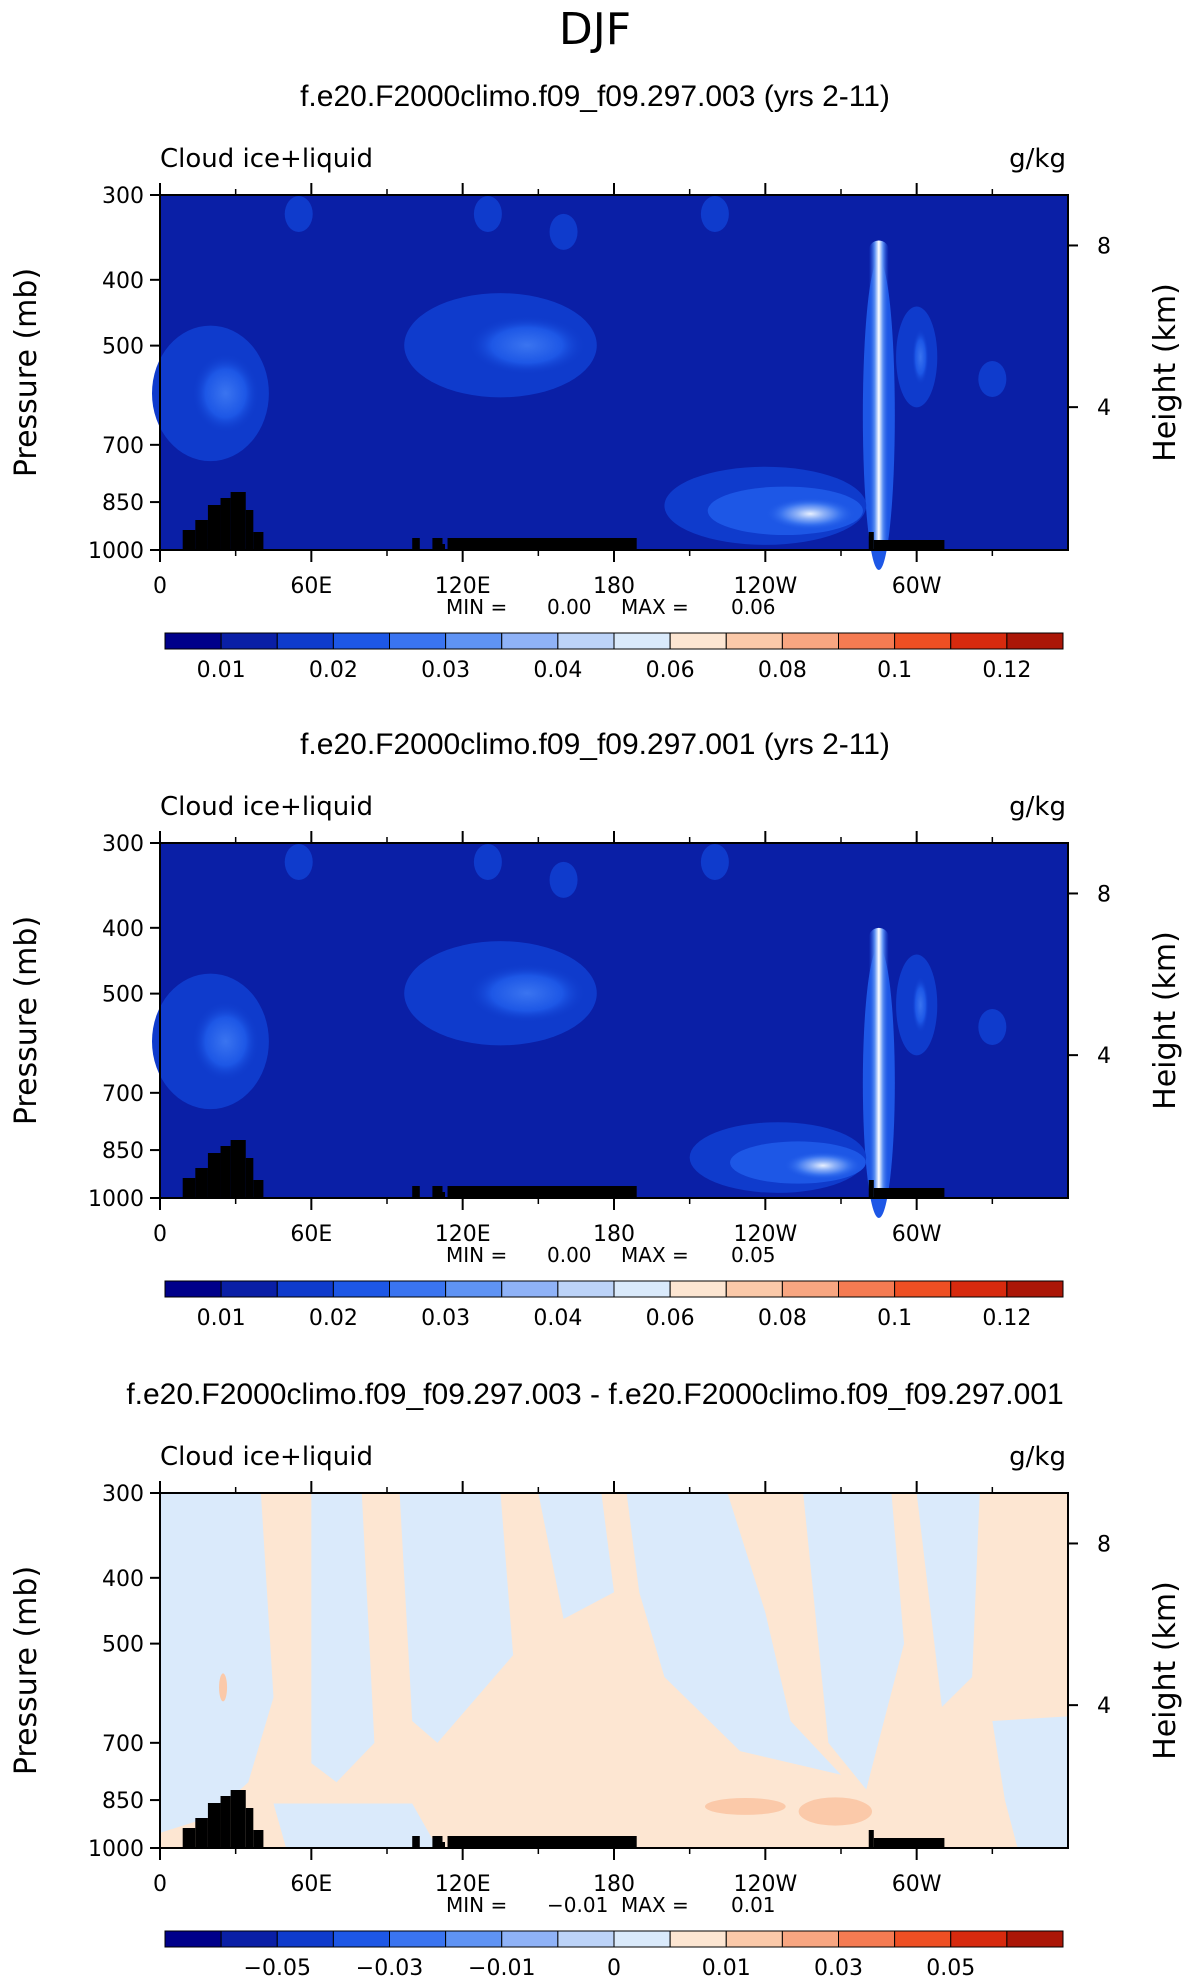 This screenshot has width=1190, height=1987. I want to click on low-cloud-core, so click(823, 1165).